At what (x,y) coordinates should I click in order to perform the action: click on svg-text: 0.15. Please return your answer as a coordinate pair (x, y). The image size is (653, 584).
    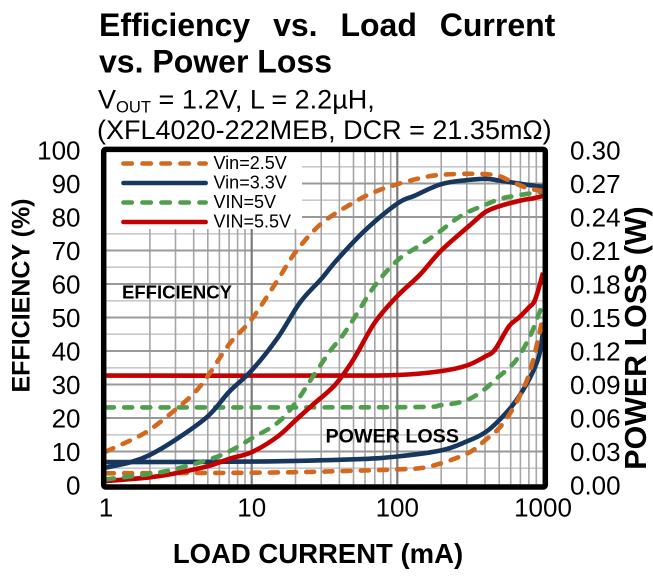
    Looking at the image, I should click on (595, 318).